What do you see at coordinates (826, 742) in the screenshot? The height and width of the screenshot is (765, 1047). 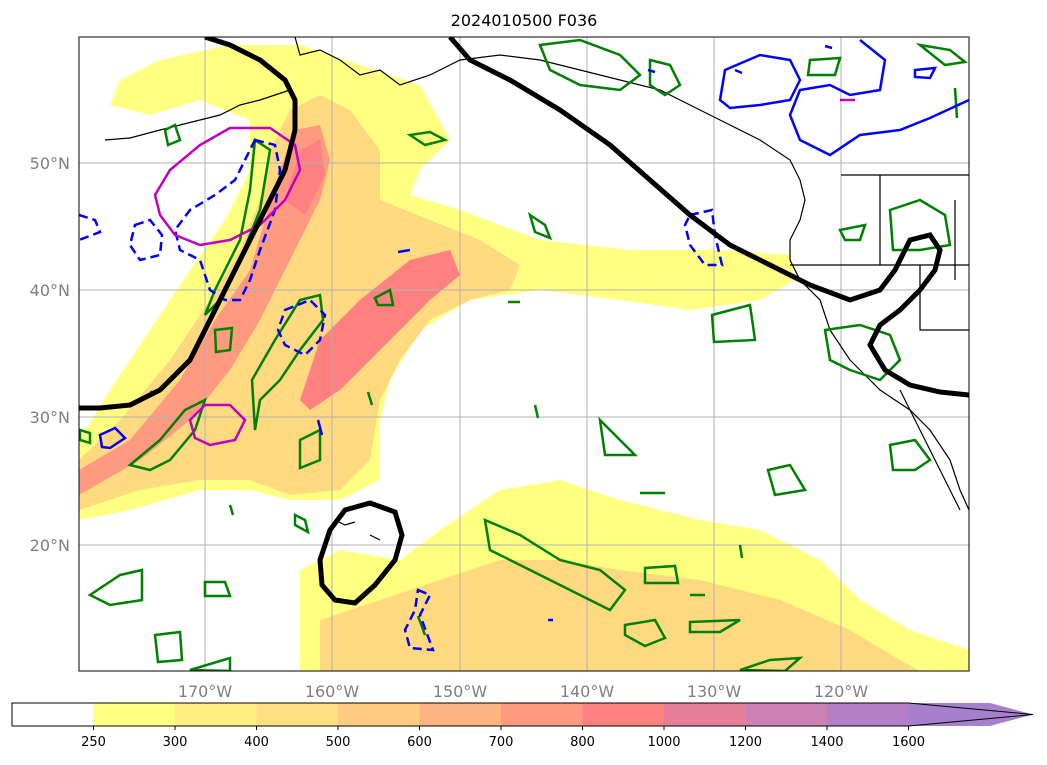 I see `colorbar-tick-label: 1400` at bounding box center [826, 742].